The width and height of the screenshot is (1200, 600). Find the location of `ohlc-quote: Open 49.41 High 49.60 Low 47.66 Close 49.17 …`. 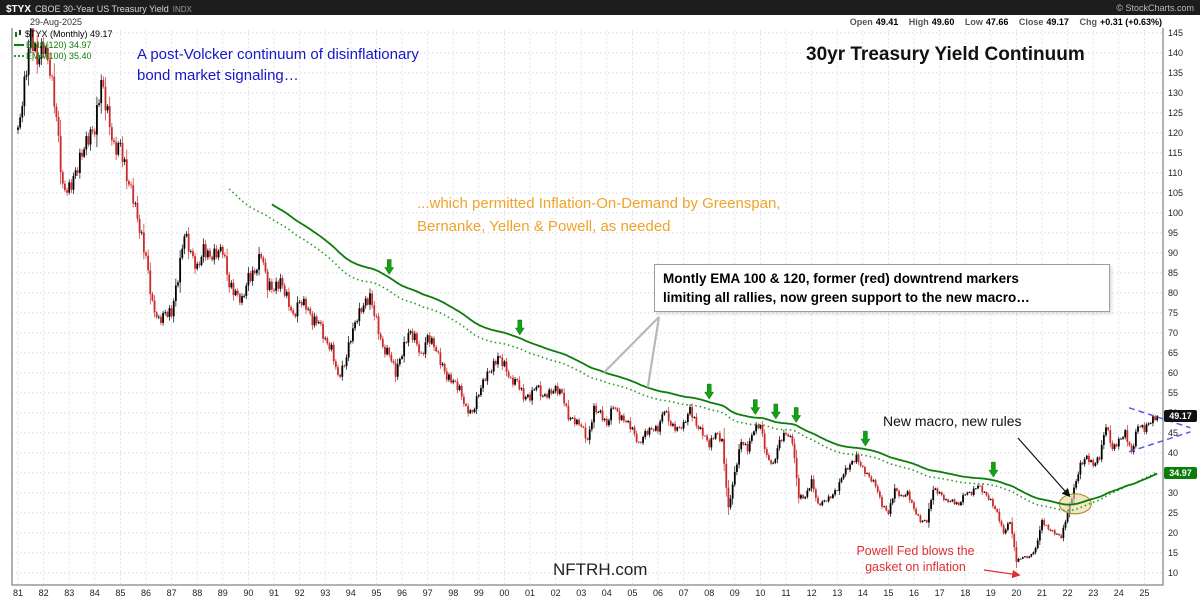

ohlc-quote: Open 49.41 High 49.60 Low 47.66 Close 49.17 … is located at coordinates (1002, 22).